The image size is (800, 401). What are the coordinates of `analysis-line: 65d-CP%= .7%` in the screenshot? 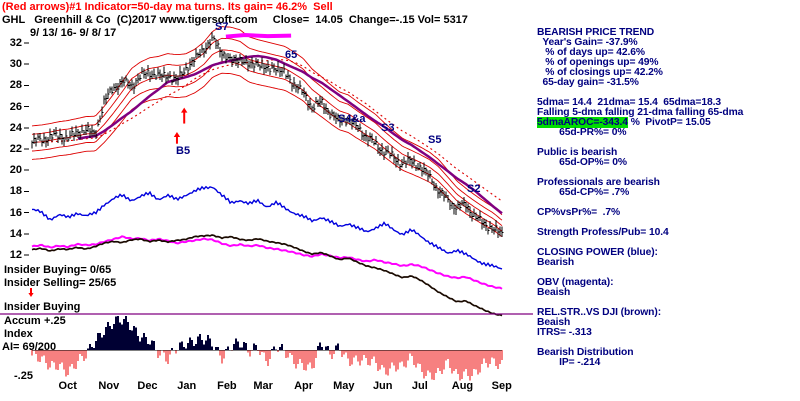 It's located at (583, 192).